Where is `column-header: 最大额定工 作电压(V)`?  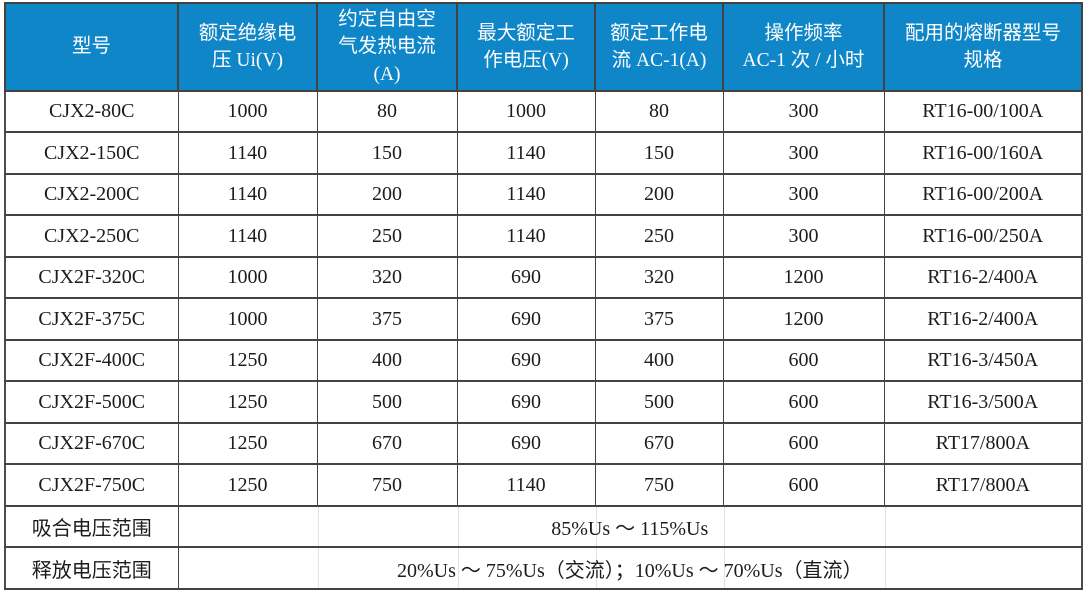
column-header: 最大额定工 作电压(V) is located at coordinates (526, 47).